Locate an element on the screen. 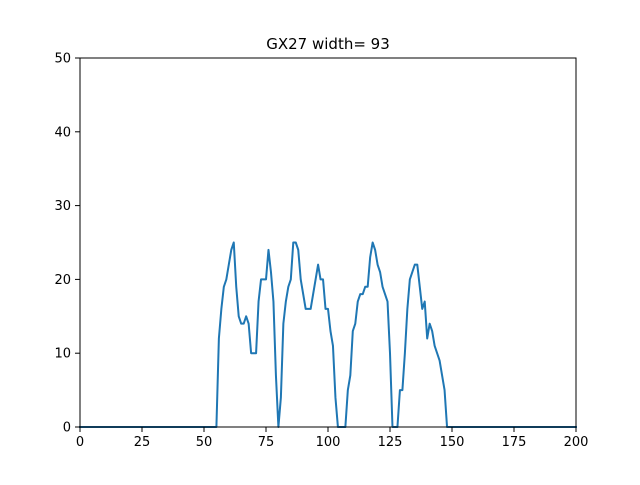 The height and width of the screenshot is (485, 640). x-tick-label: 175 is located at coordinates (514, 442).